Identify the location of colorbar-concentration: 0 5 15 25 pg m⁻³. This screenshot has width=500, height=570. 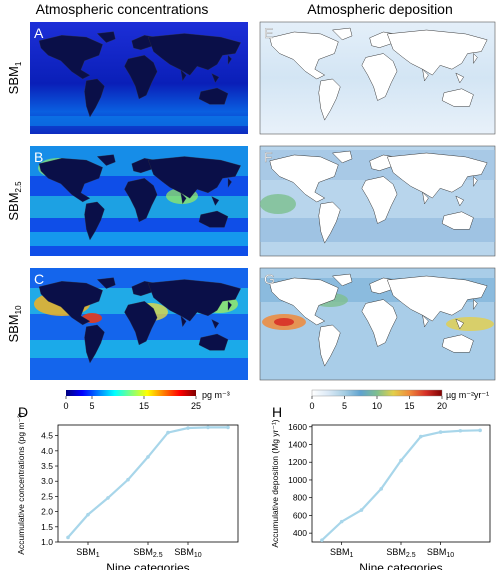
(146, 400).